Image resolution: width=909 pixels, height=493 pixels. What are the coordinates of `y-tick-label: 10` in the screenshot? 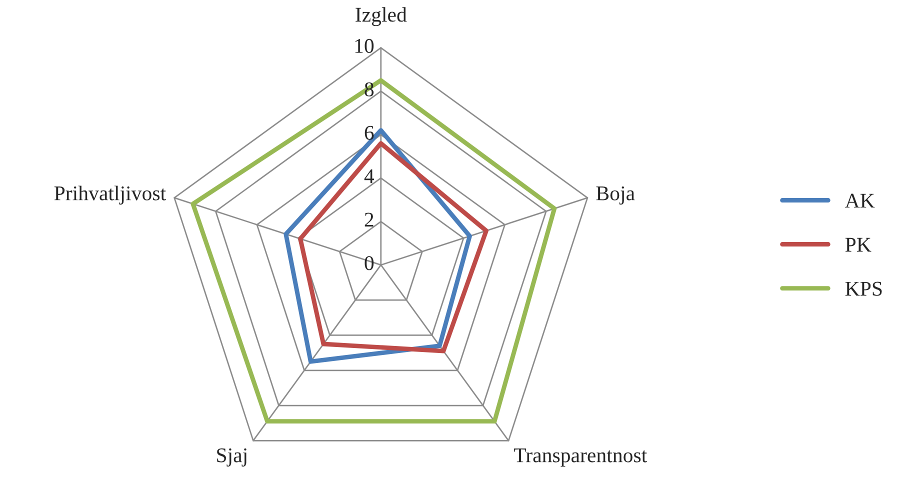 It's located at (364, 45).